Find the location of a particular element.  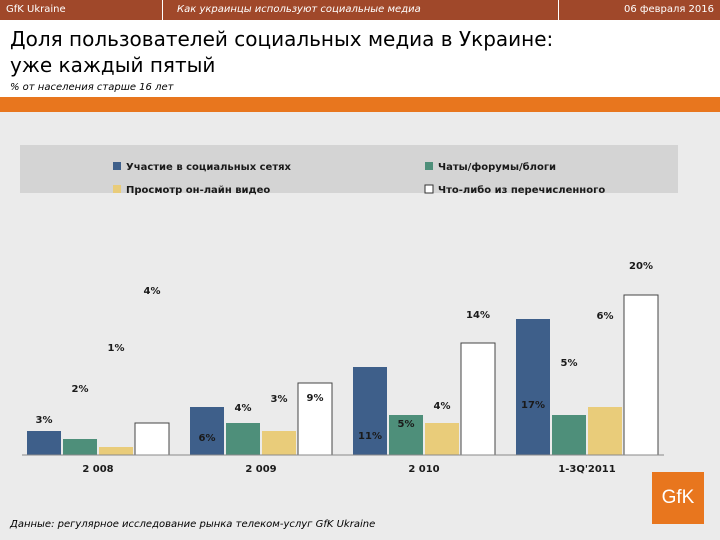

divider is located at coordinates (360, 97).